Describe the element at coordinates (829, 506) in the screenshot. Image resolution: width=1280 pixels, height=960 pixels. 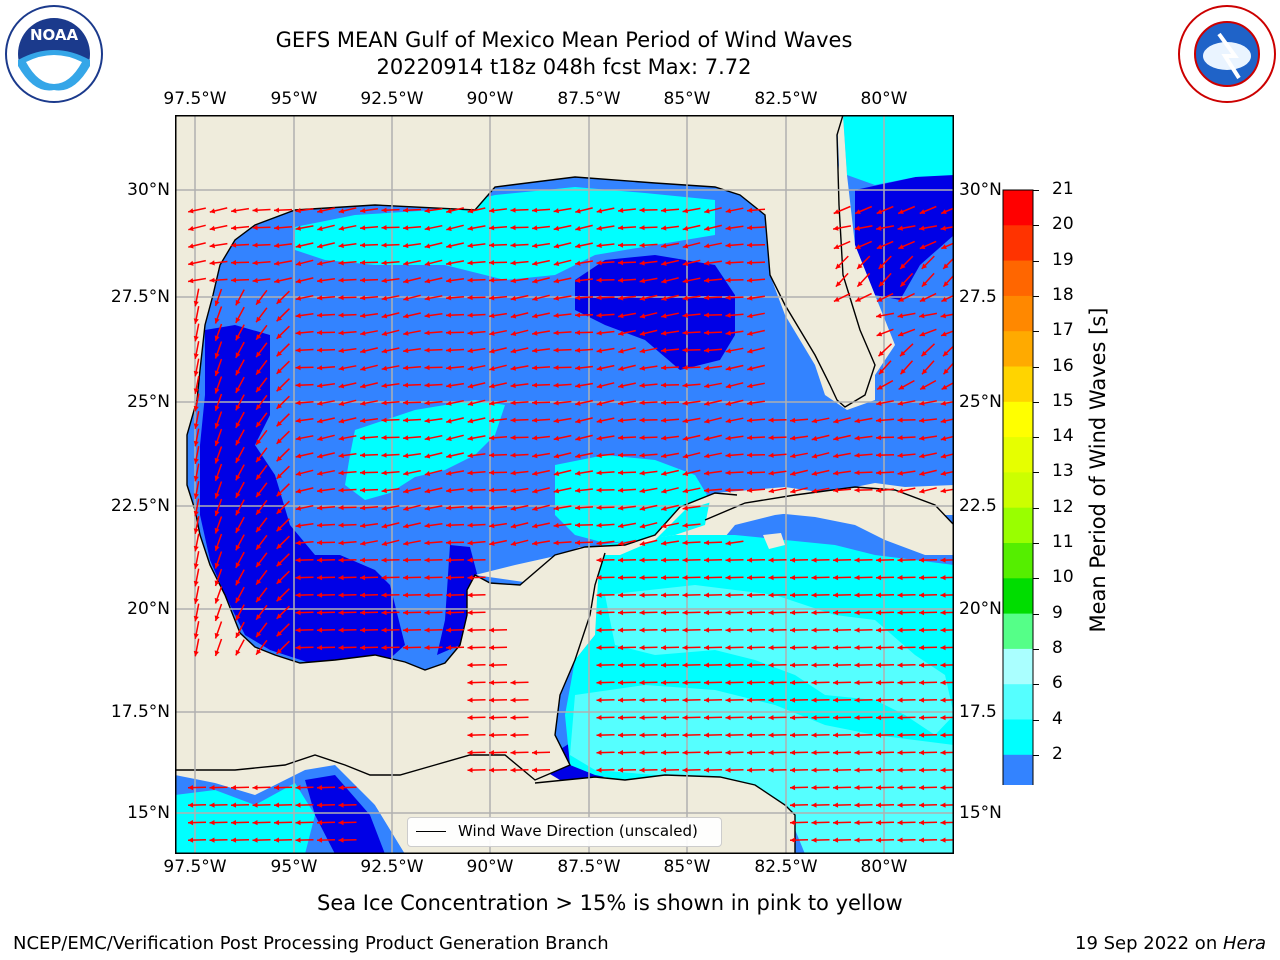
I see `coastline` at that location.